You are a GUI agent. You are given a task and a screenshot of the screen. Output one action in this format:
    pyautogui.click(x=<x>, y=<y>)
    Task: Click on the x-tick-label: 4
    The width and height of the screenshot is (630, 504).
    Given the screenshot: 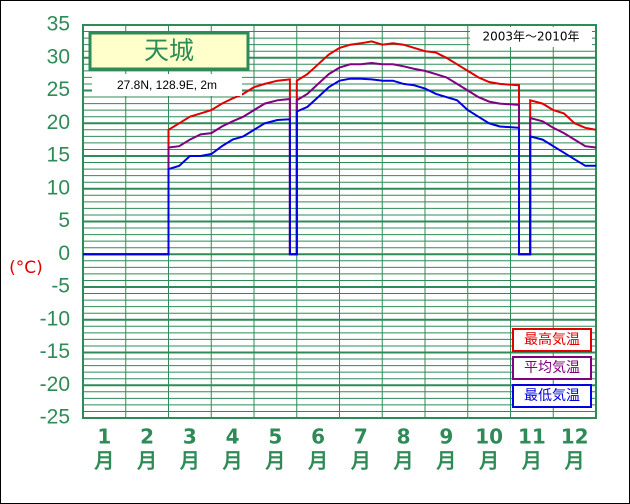 What is the action you would take?
    pyautogui.click(x=233, y=437)
    